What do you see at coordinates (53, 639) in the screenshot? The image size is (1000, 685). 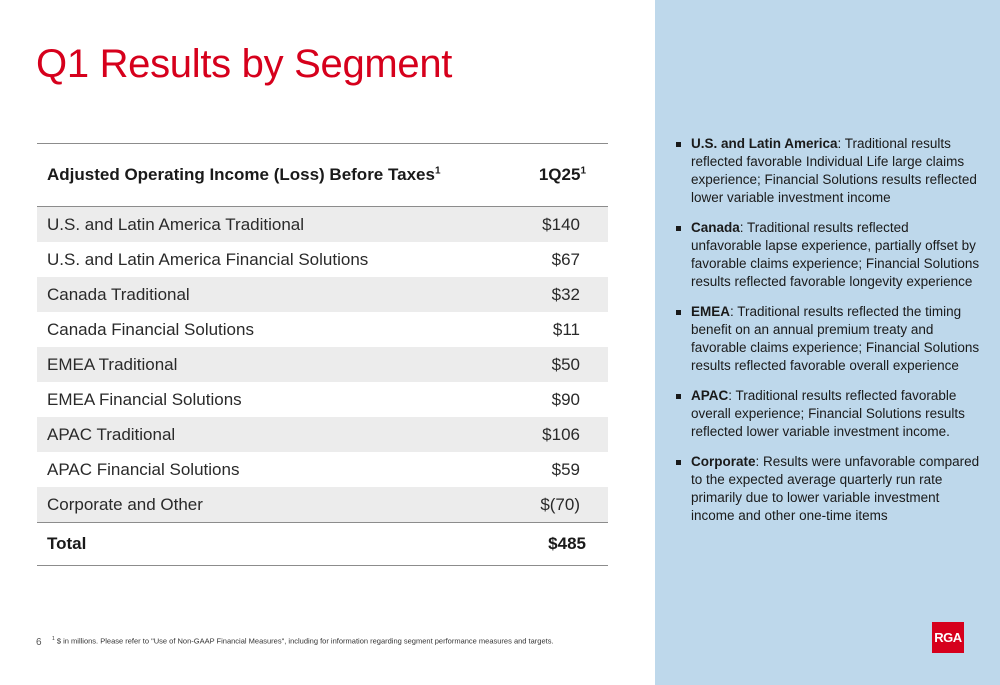 I see `footnote-marker: 1` at bounding box center [53, 639].